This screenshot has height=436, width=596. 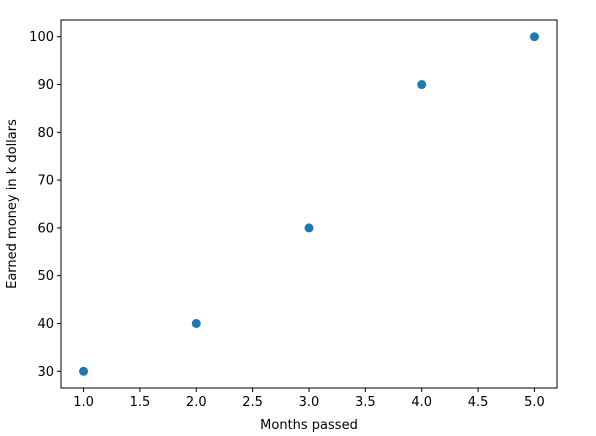 What do you see at coordinates (534, 402) in the screenshot?
I see `x-tick-label: 5.0` at bounding box center [534, 402].